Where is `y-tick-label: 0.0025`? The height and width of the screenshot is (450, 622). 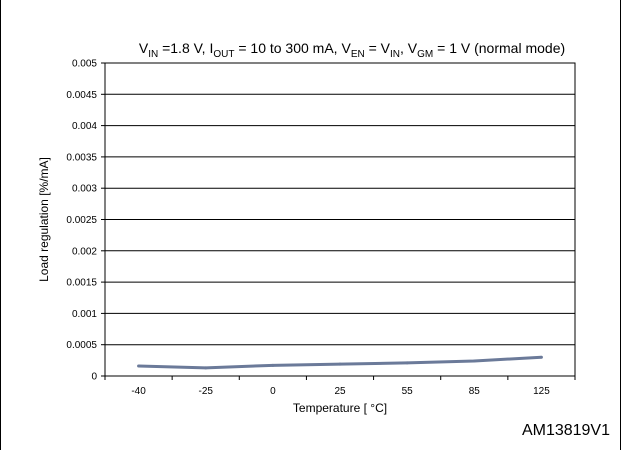 y-tick-label: 0.0025 is located at coordinates (81, 220).